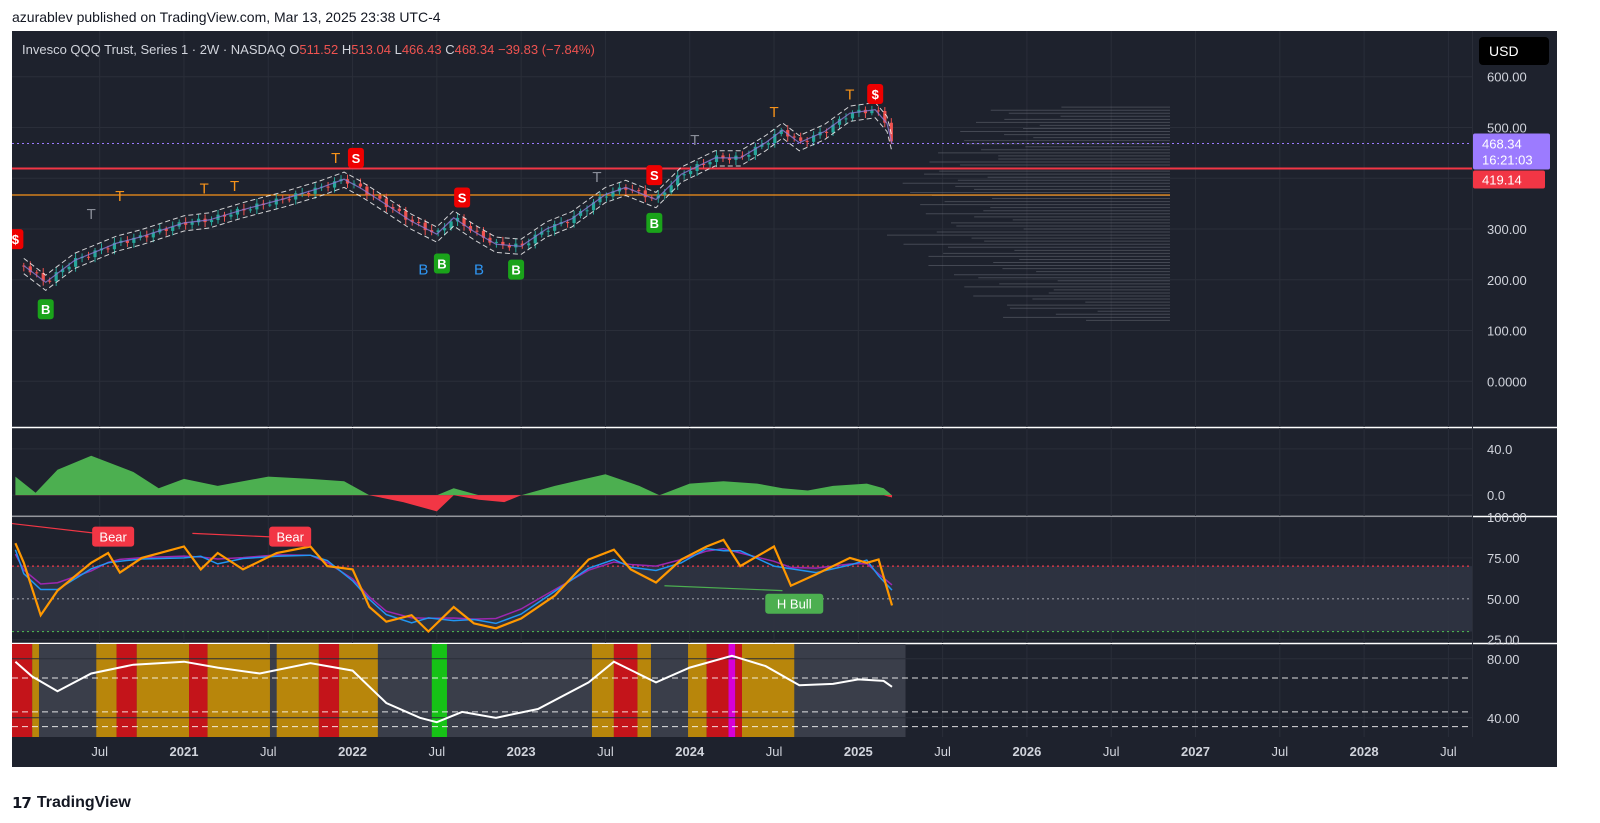 Image resolution: width=1600 pixels, height=823 pixels. I want to click on currency-button: USD, so click(1514, 51).